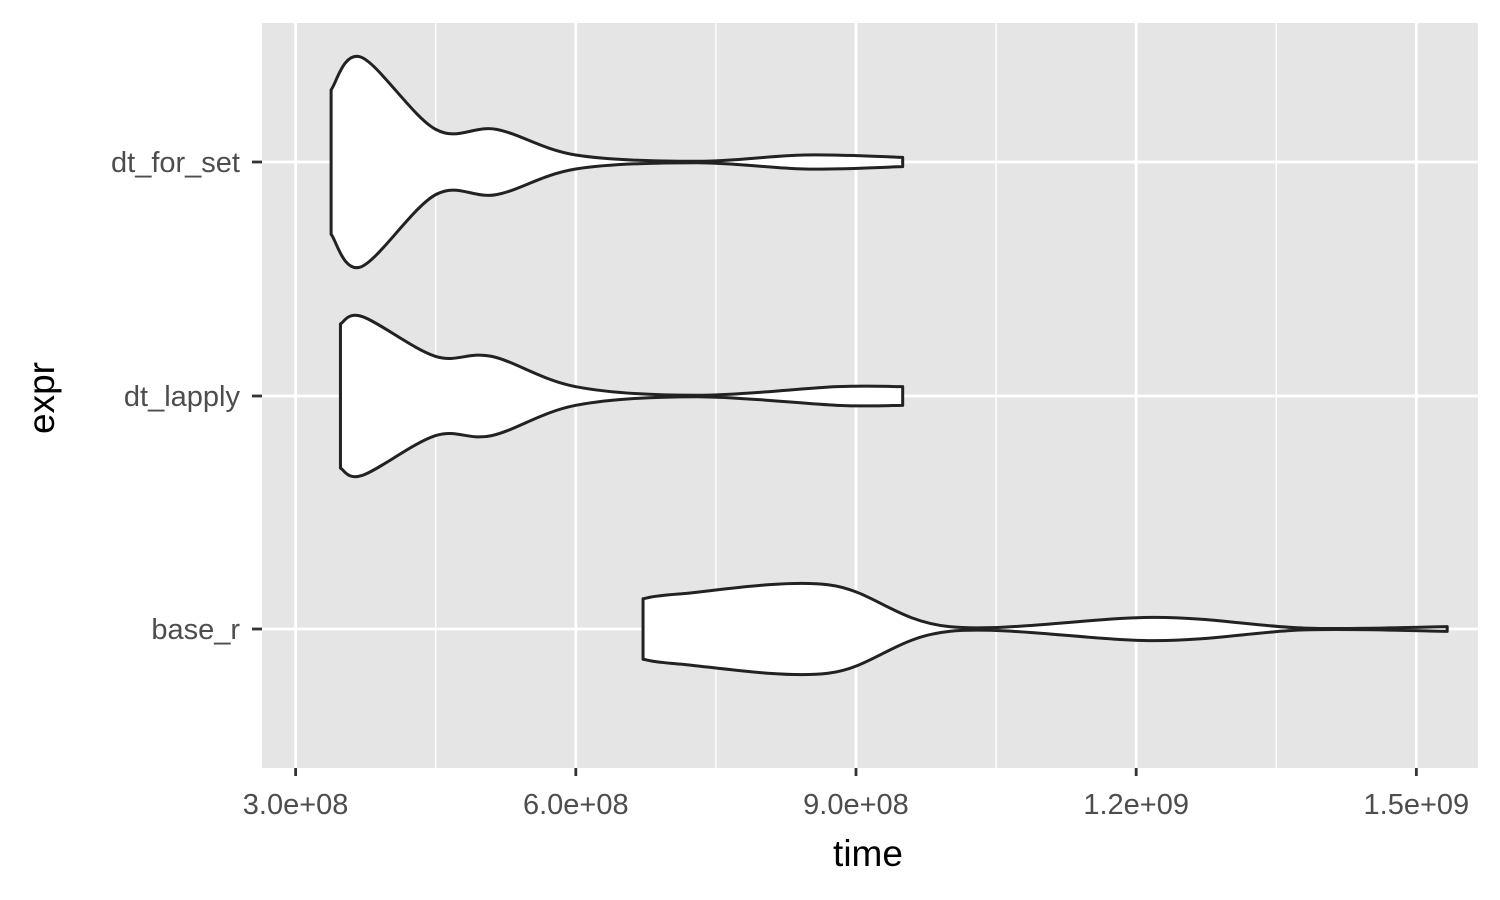 Image resolution: width=1500 pixels, height=900 pixels. I want to click on x-tick-label: 1.2e+09, so click(1136, 805).